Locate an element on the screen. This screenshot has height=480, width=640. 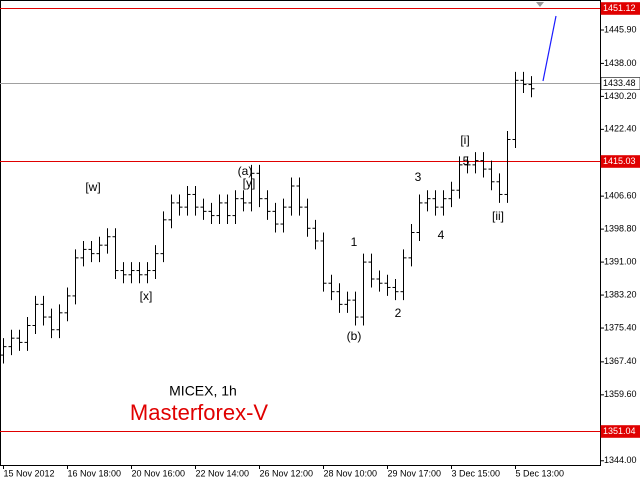
x-tick-label: 16 Nov 18:00 is located at coordinates (95, 473).